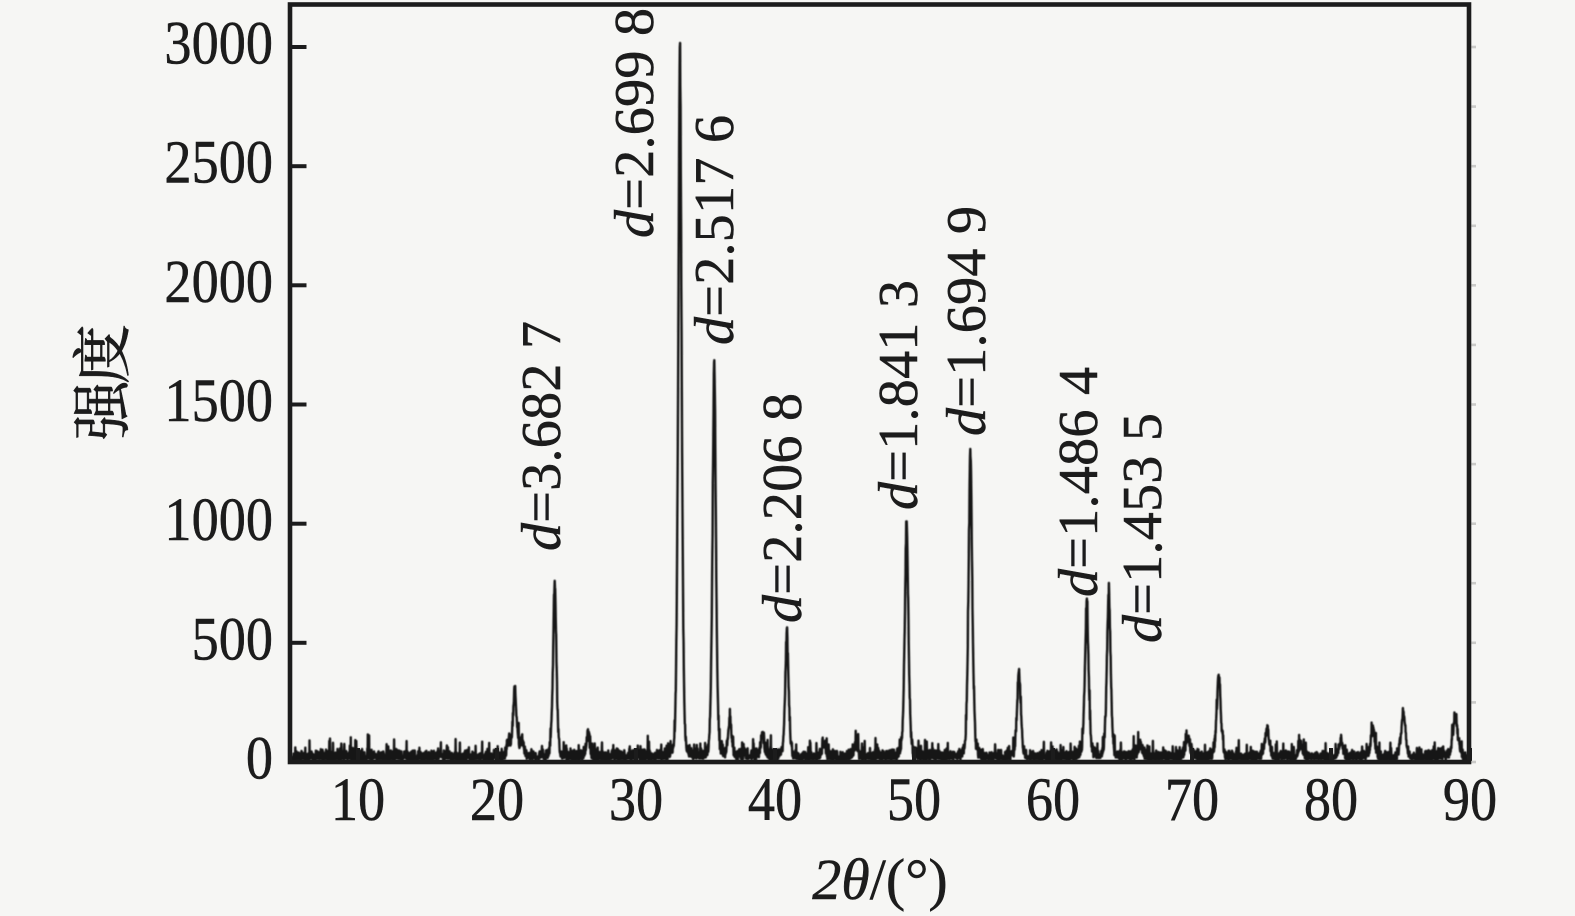  Describe the element at coordinates (1192, 800) in the screenshot. I see `svg-text: 70` at that location.